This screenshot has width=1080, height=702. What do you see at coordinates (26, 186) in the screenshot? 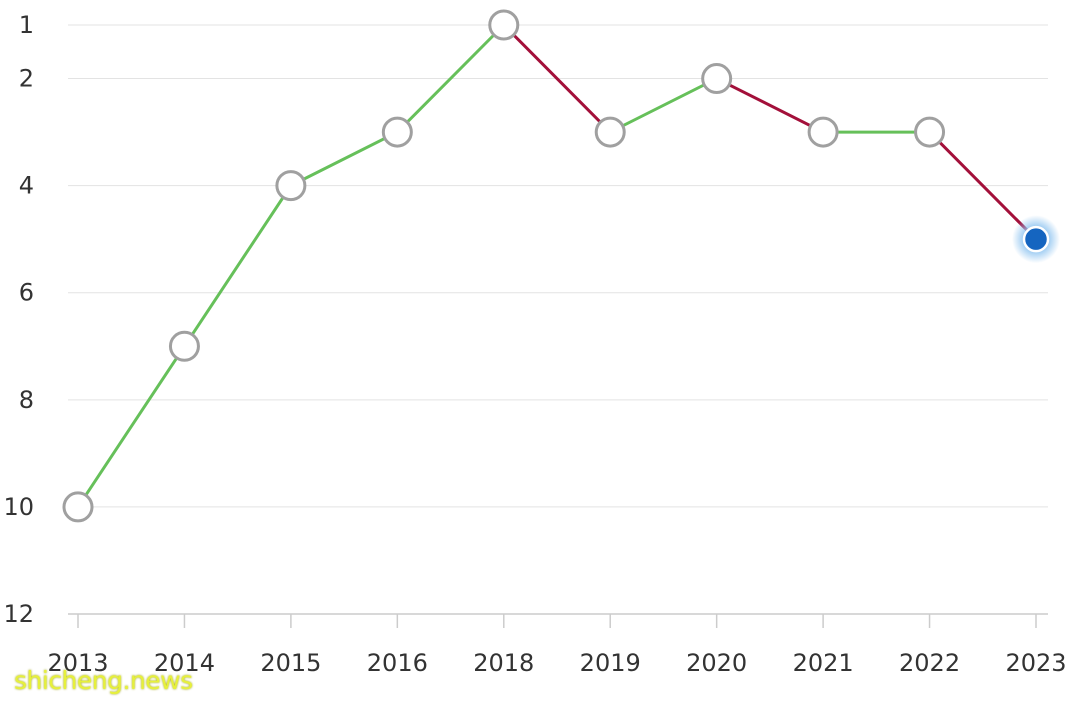
I see `y-tick-label: 4` at bounding box center [26, 186].